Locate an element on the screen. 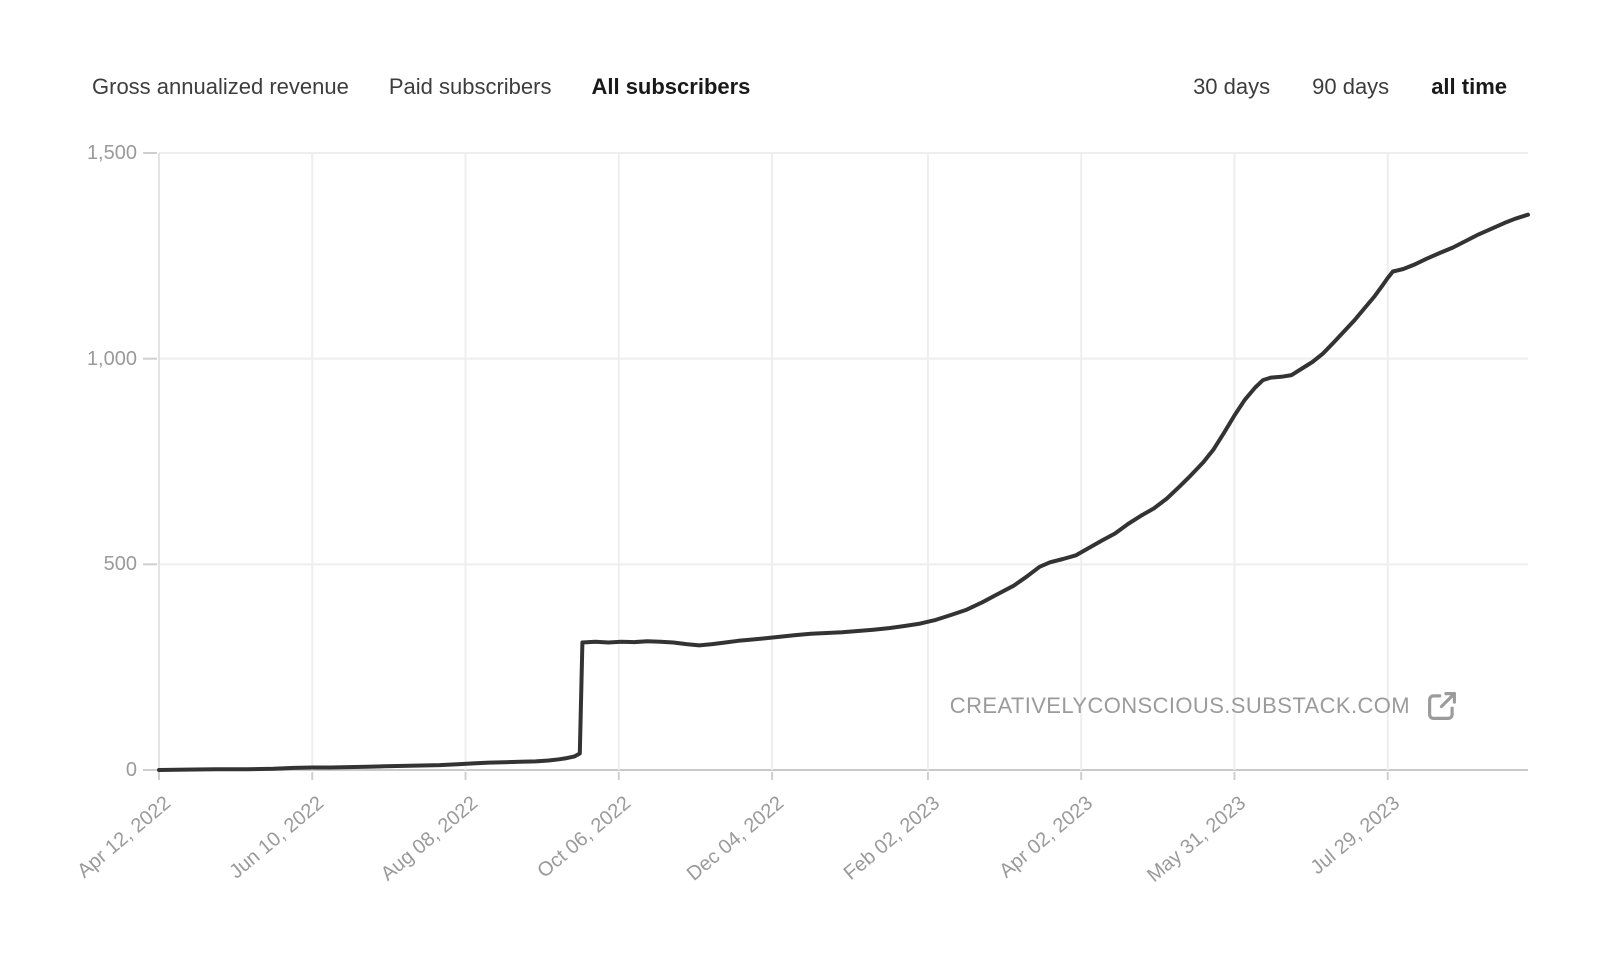 The image size is (1612, 966). y-axis-label: 500 is located at coordinates (120, 564).